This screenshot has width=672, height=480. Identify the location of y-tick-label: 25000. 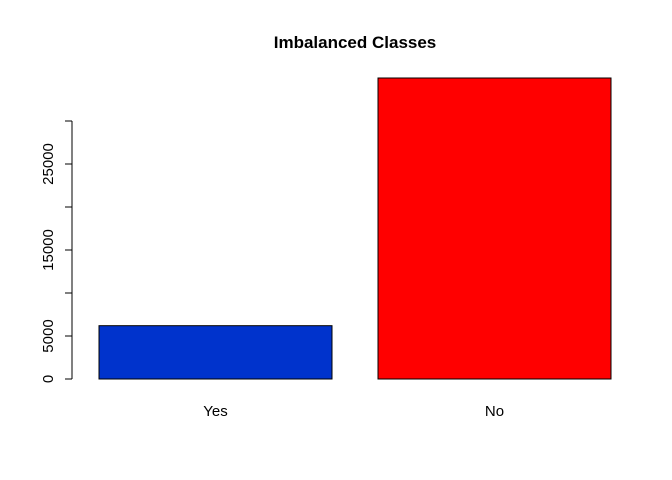
(48, 164).